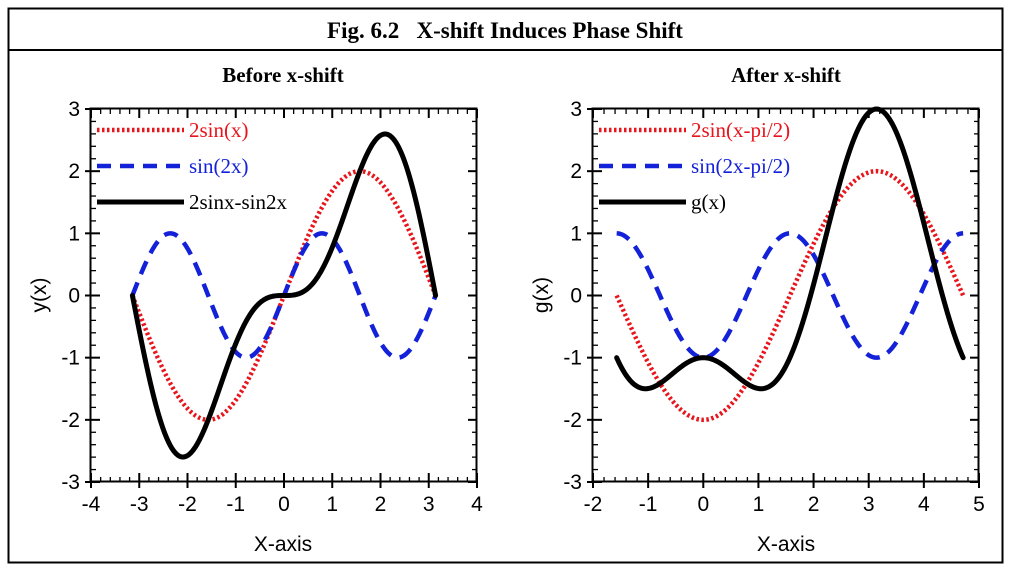  I want to click on y-axis-label-before: y(x), so click(39, 295).